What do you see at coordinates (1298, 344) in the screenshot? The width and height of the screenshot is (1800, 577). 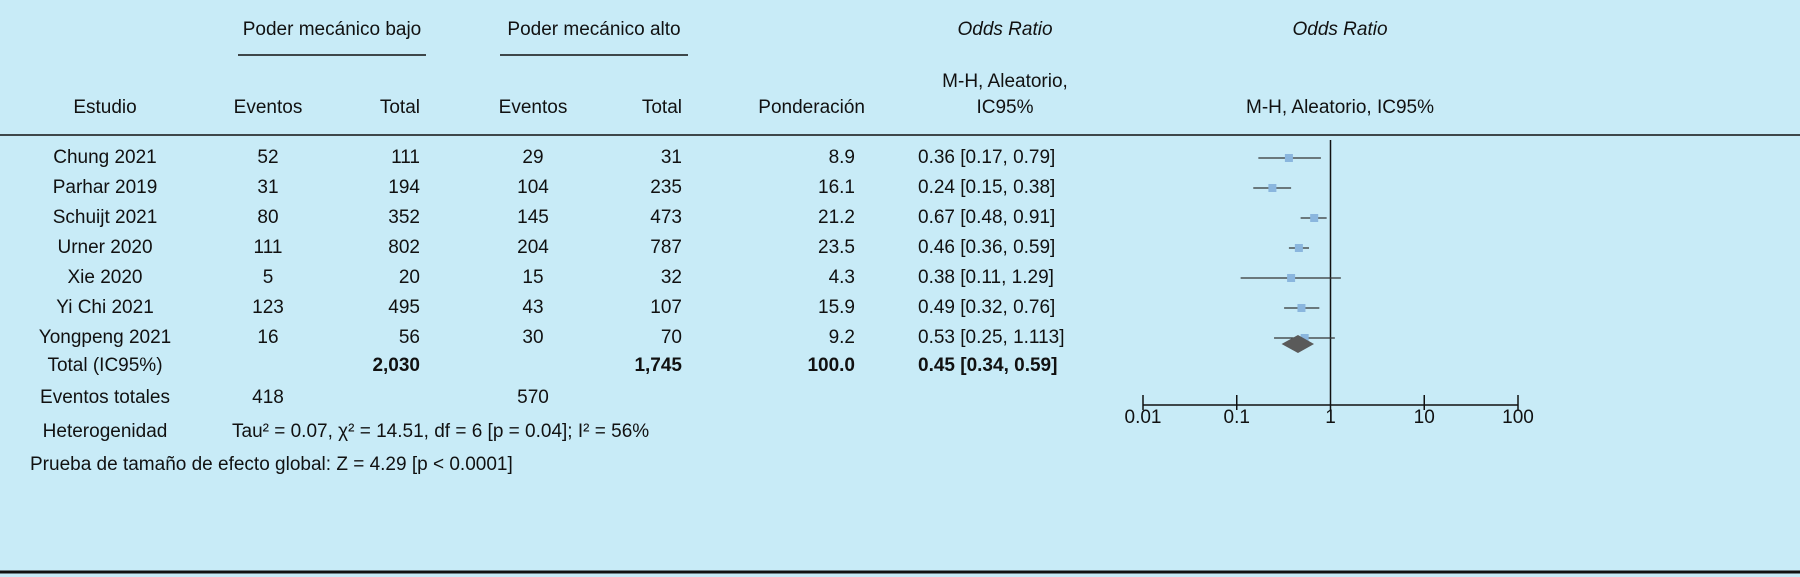 I see `total-diamond` at bounding box center [1298, 344].